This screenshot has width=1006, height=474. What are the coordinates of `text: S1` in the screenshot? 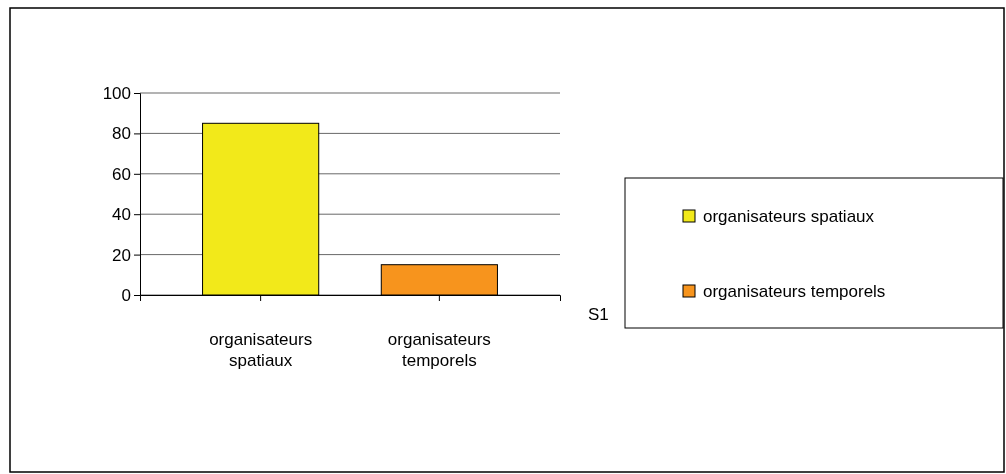 It's located at (598, 314).